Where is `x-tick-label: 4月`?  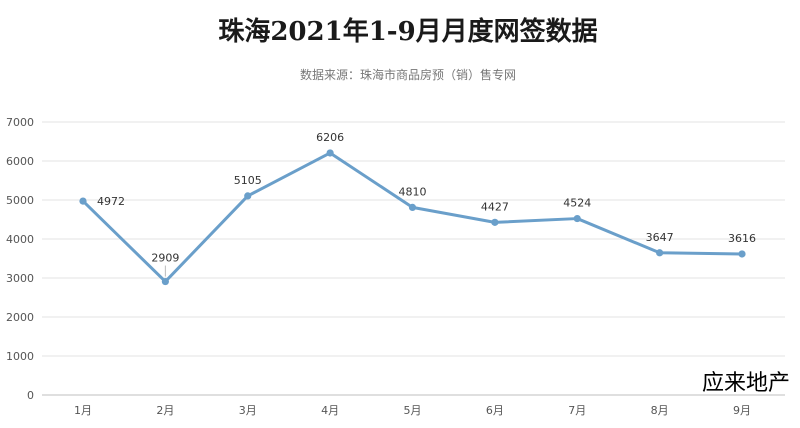
x-tick-label: 4月 is located at coordinates (330, 410).